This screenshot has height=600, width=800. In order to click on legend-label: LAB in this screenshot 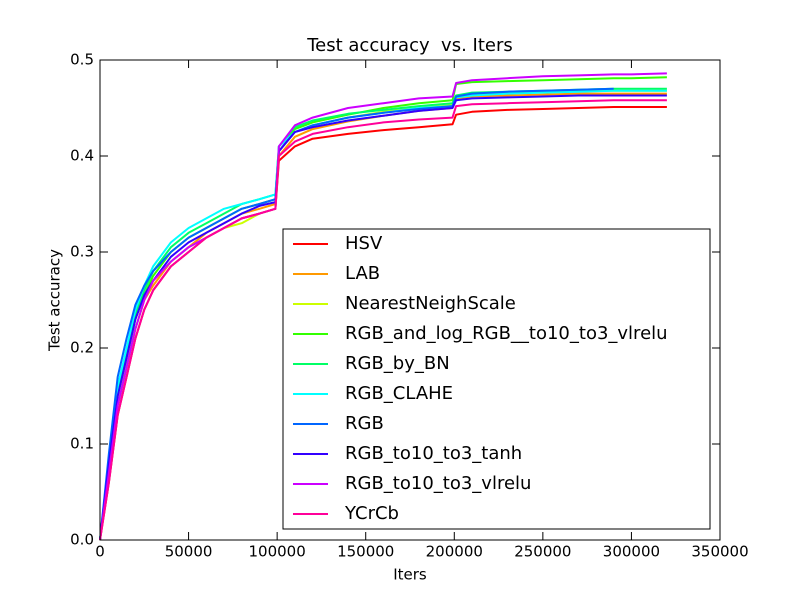, I will do `click(362, 273)`.